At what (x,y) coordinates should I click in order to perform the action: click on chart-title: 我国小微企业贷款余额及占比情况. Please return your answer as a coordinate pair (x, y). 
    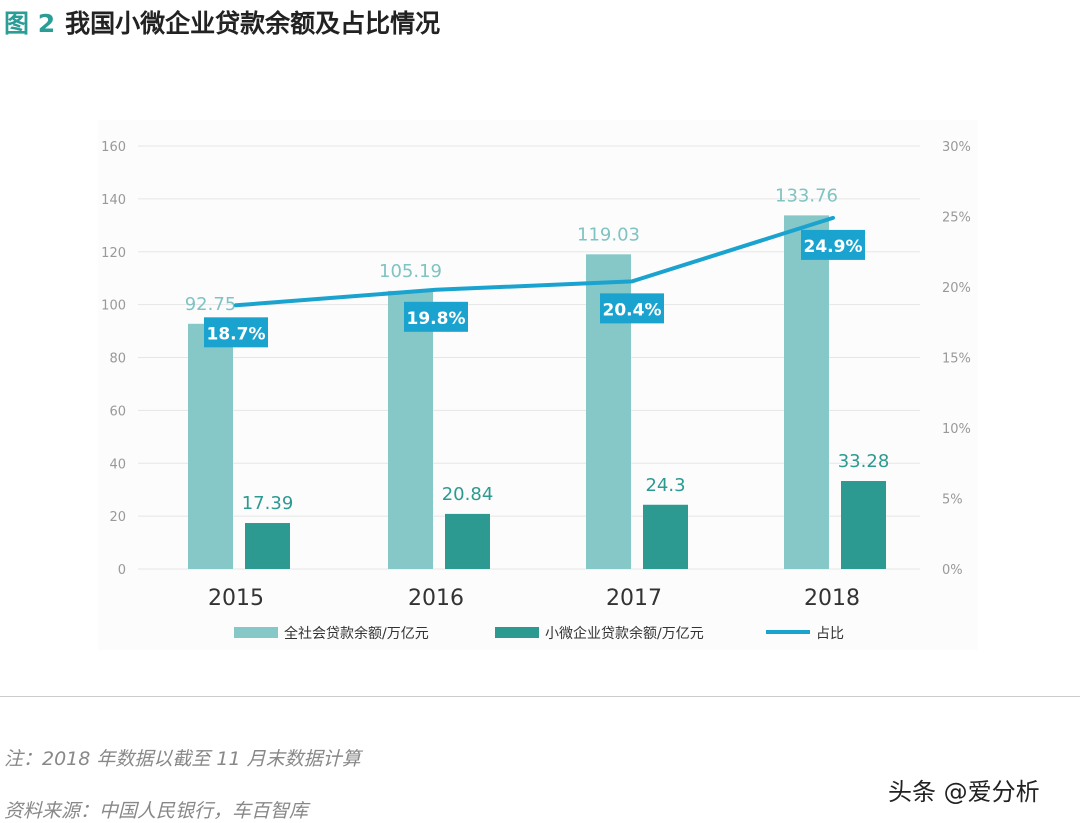
    Looking at the image, I should click on (253, 23).